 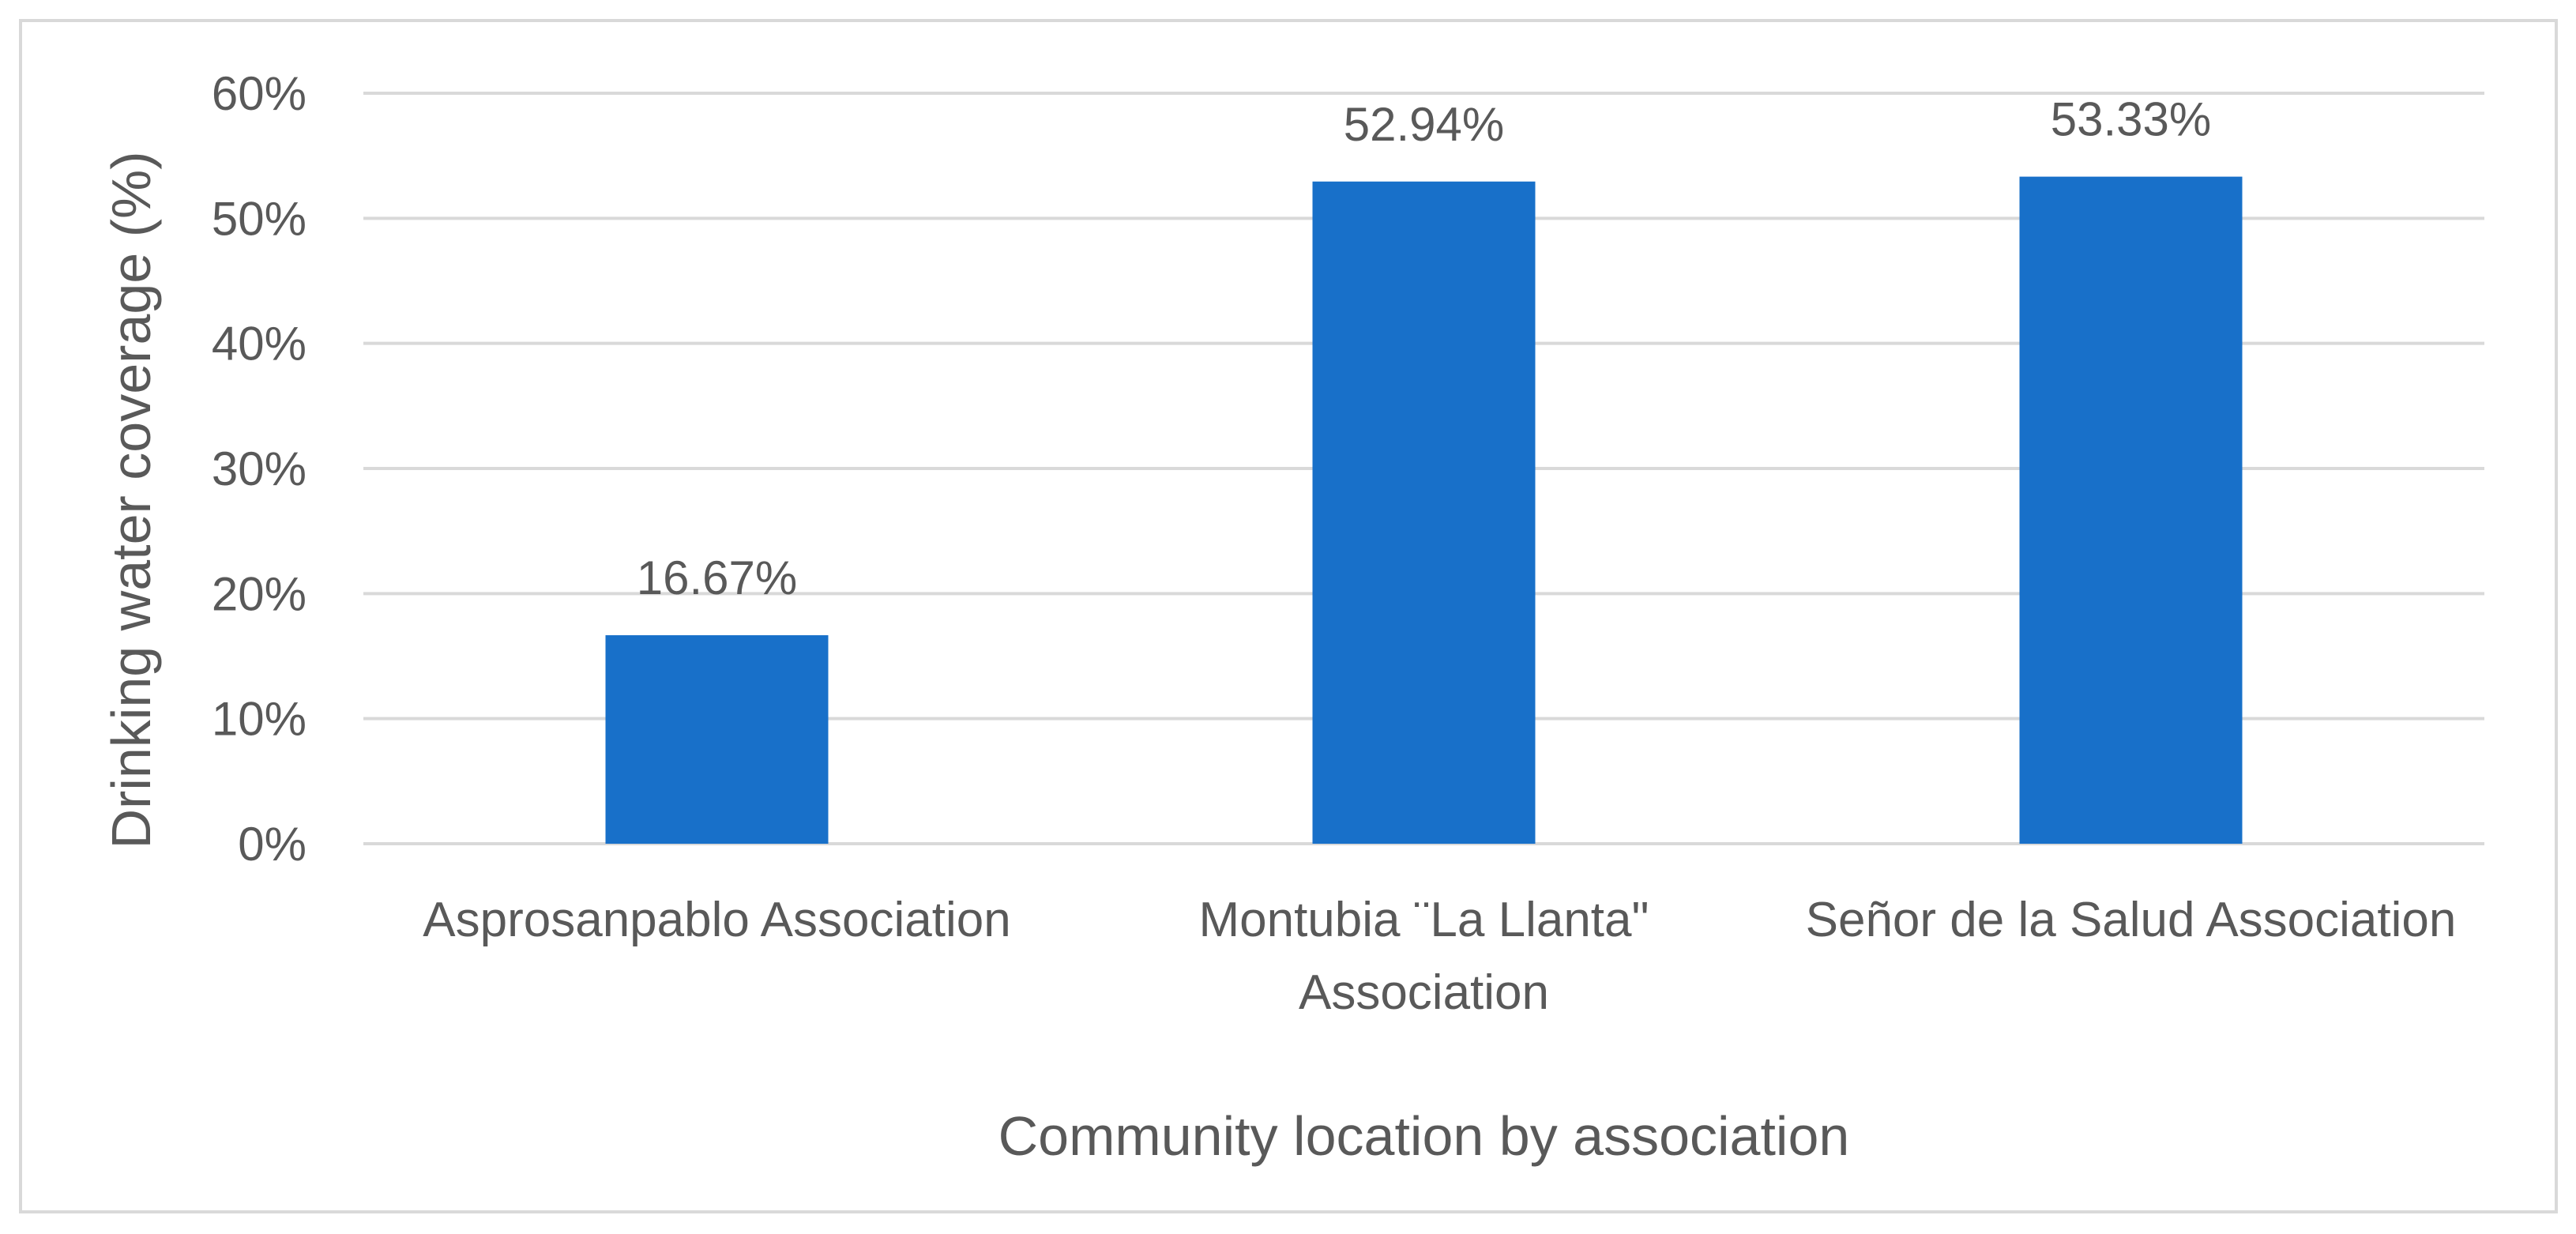 What do you see at coordinates (716, 920) in the screenshot?
I see `category-label: Asprosanpablo Association` at bounding box center [716, 920].